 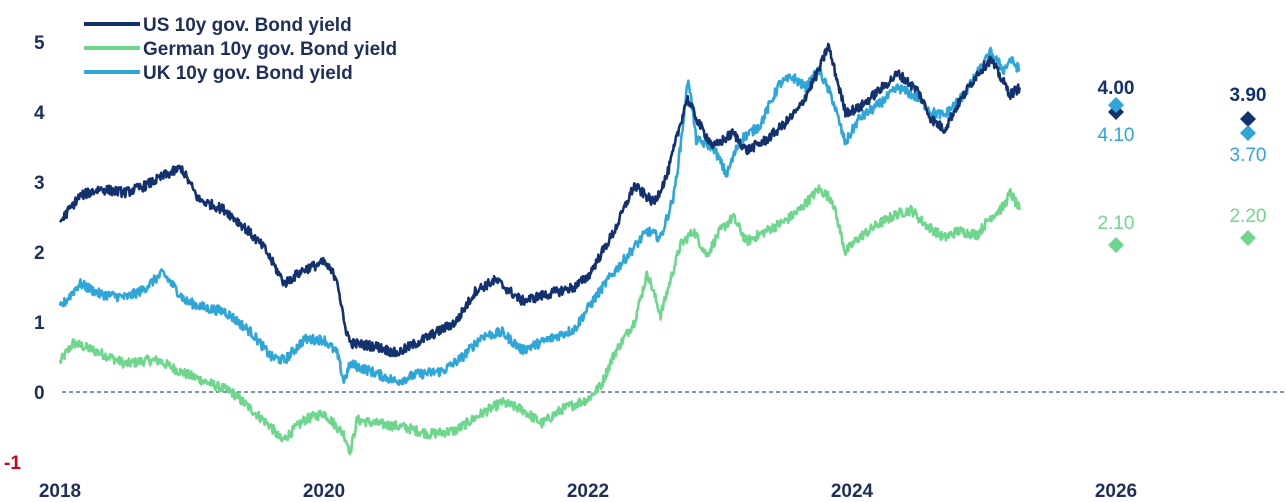 I want to click on y-tick-label: 1, so click(x=39, y=323).